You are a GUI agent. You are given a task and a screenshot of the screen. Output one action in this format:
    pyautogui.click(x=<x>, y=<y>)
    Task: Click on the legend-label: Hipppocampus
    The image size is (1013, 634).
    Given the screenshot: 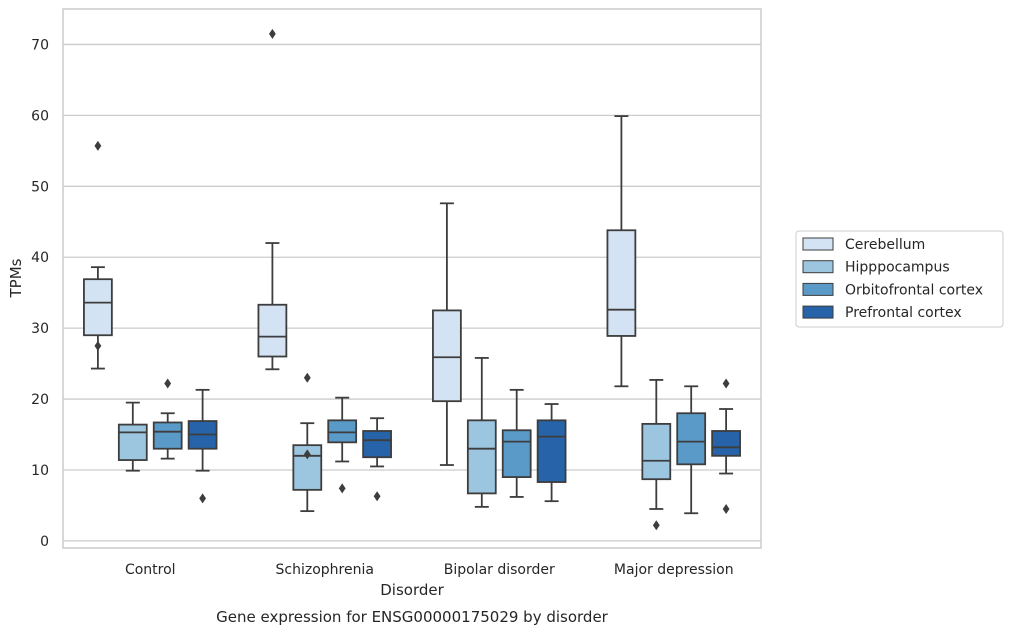 What is the action you would take?
    pyautogui.click(x=897, y=268)
    